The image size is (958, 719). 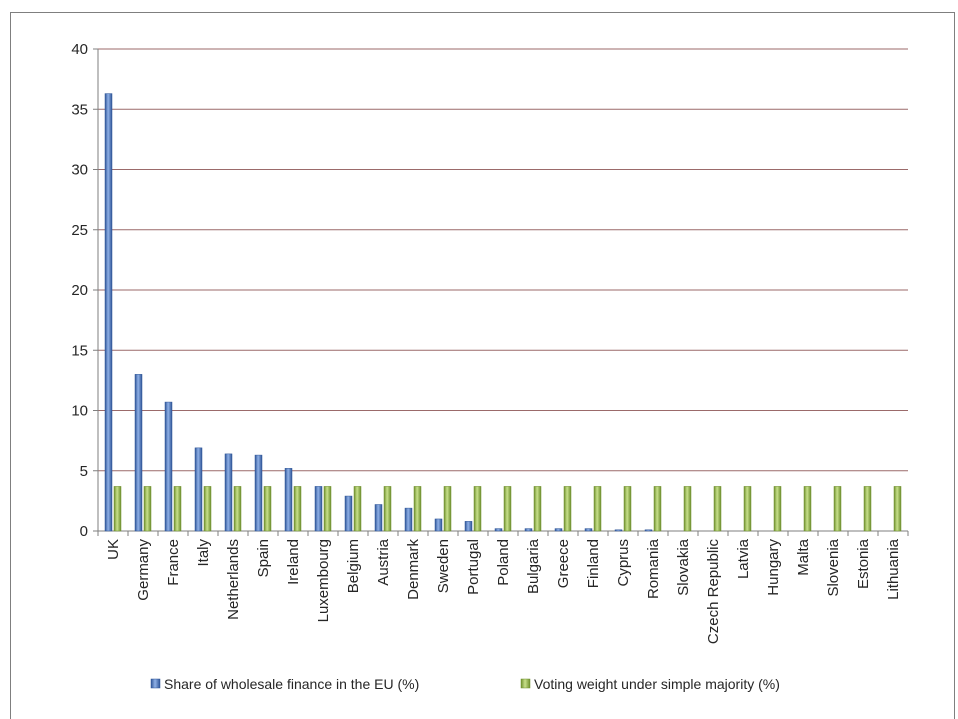 What do you see at coordinates (155, 683) in the screenshot?
I see `legend-swatch-share` at bounding box center [155, 683].